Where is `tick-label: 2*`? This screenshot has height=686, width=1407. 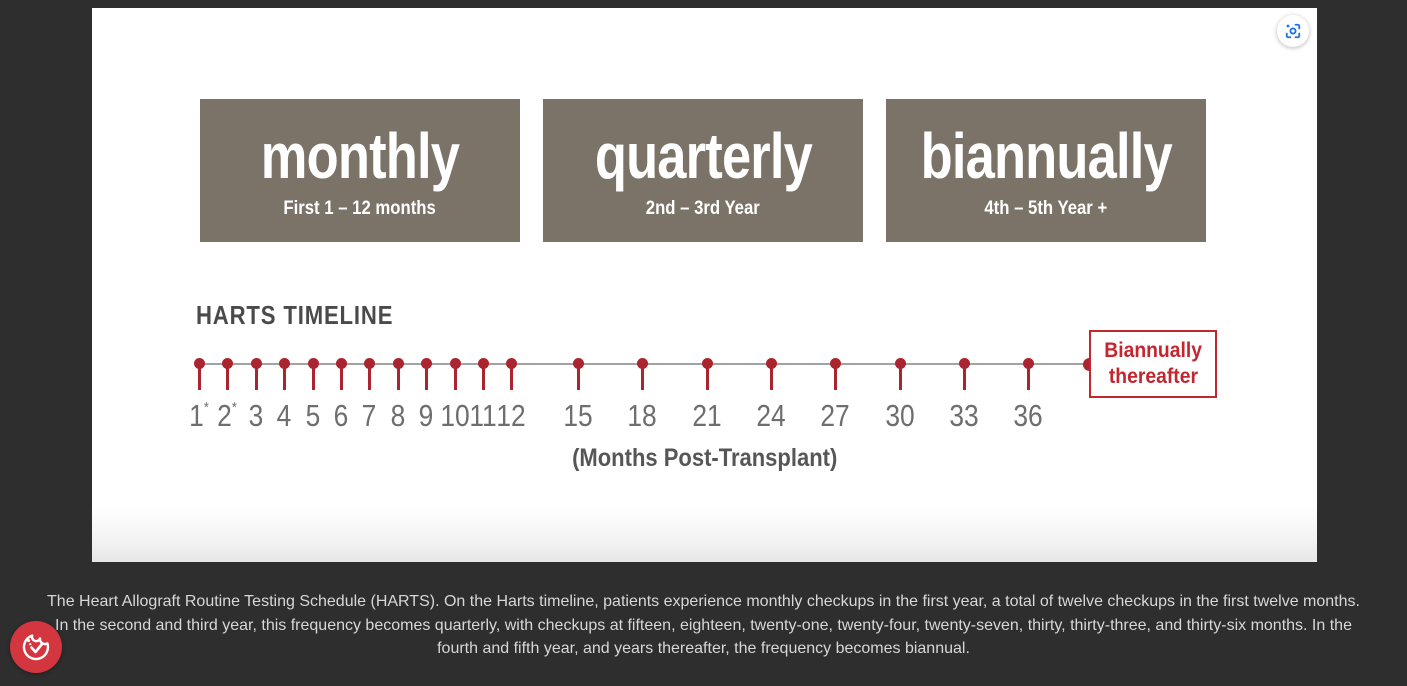
tick-label: 2* is located at coordinates (227, 415).